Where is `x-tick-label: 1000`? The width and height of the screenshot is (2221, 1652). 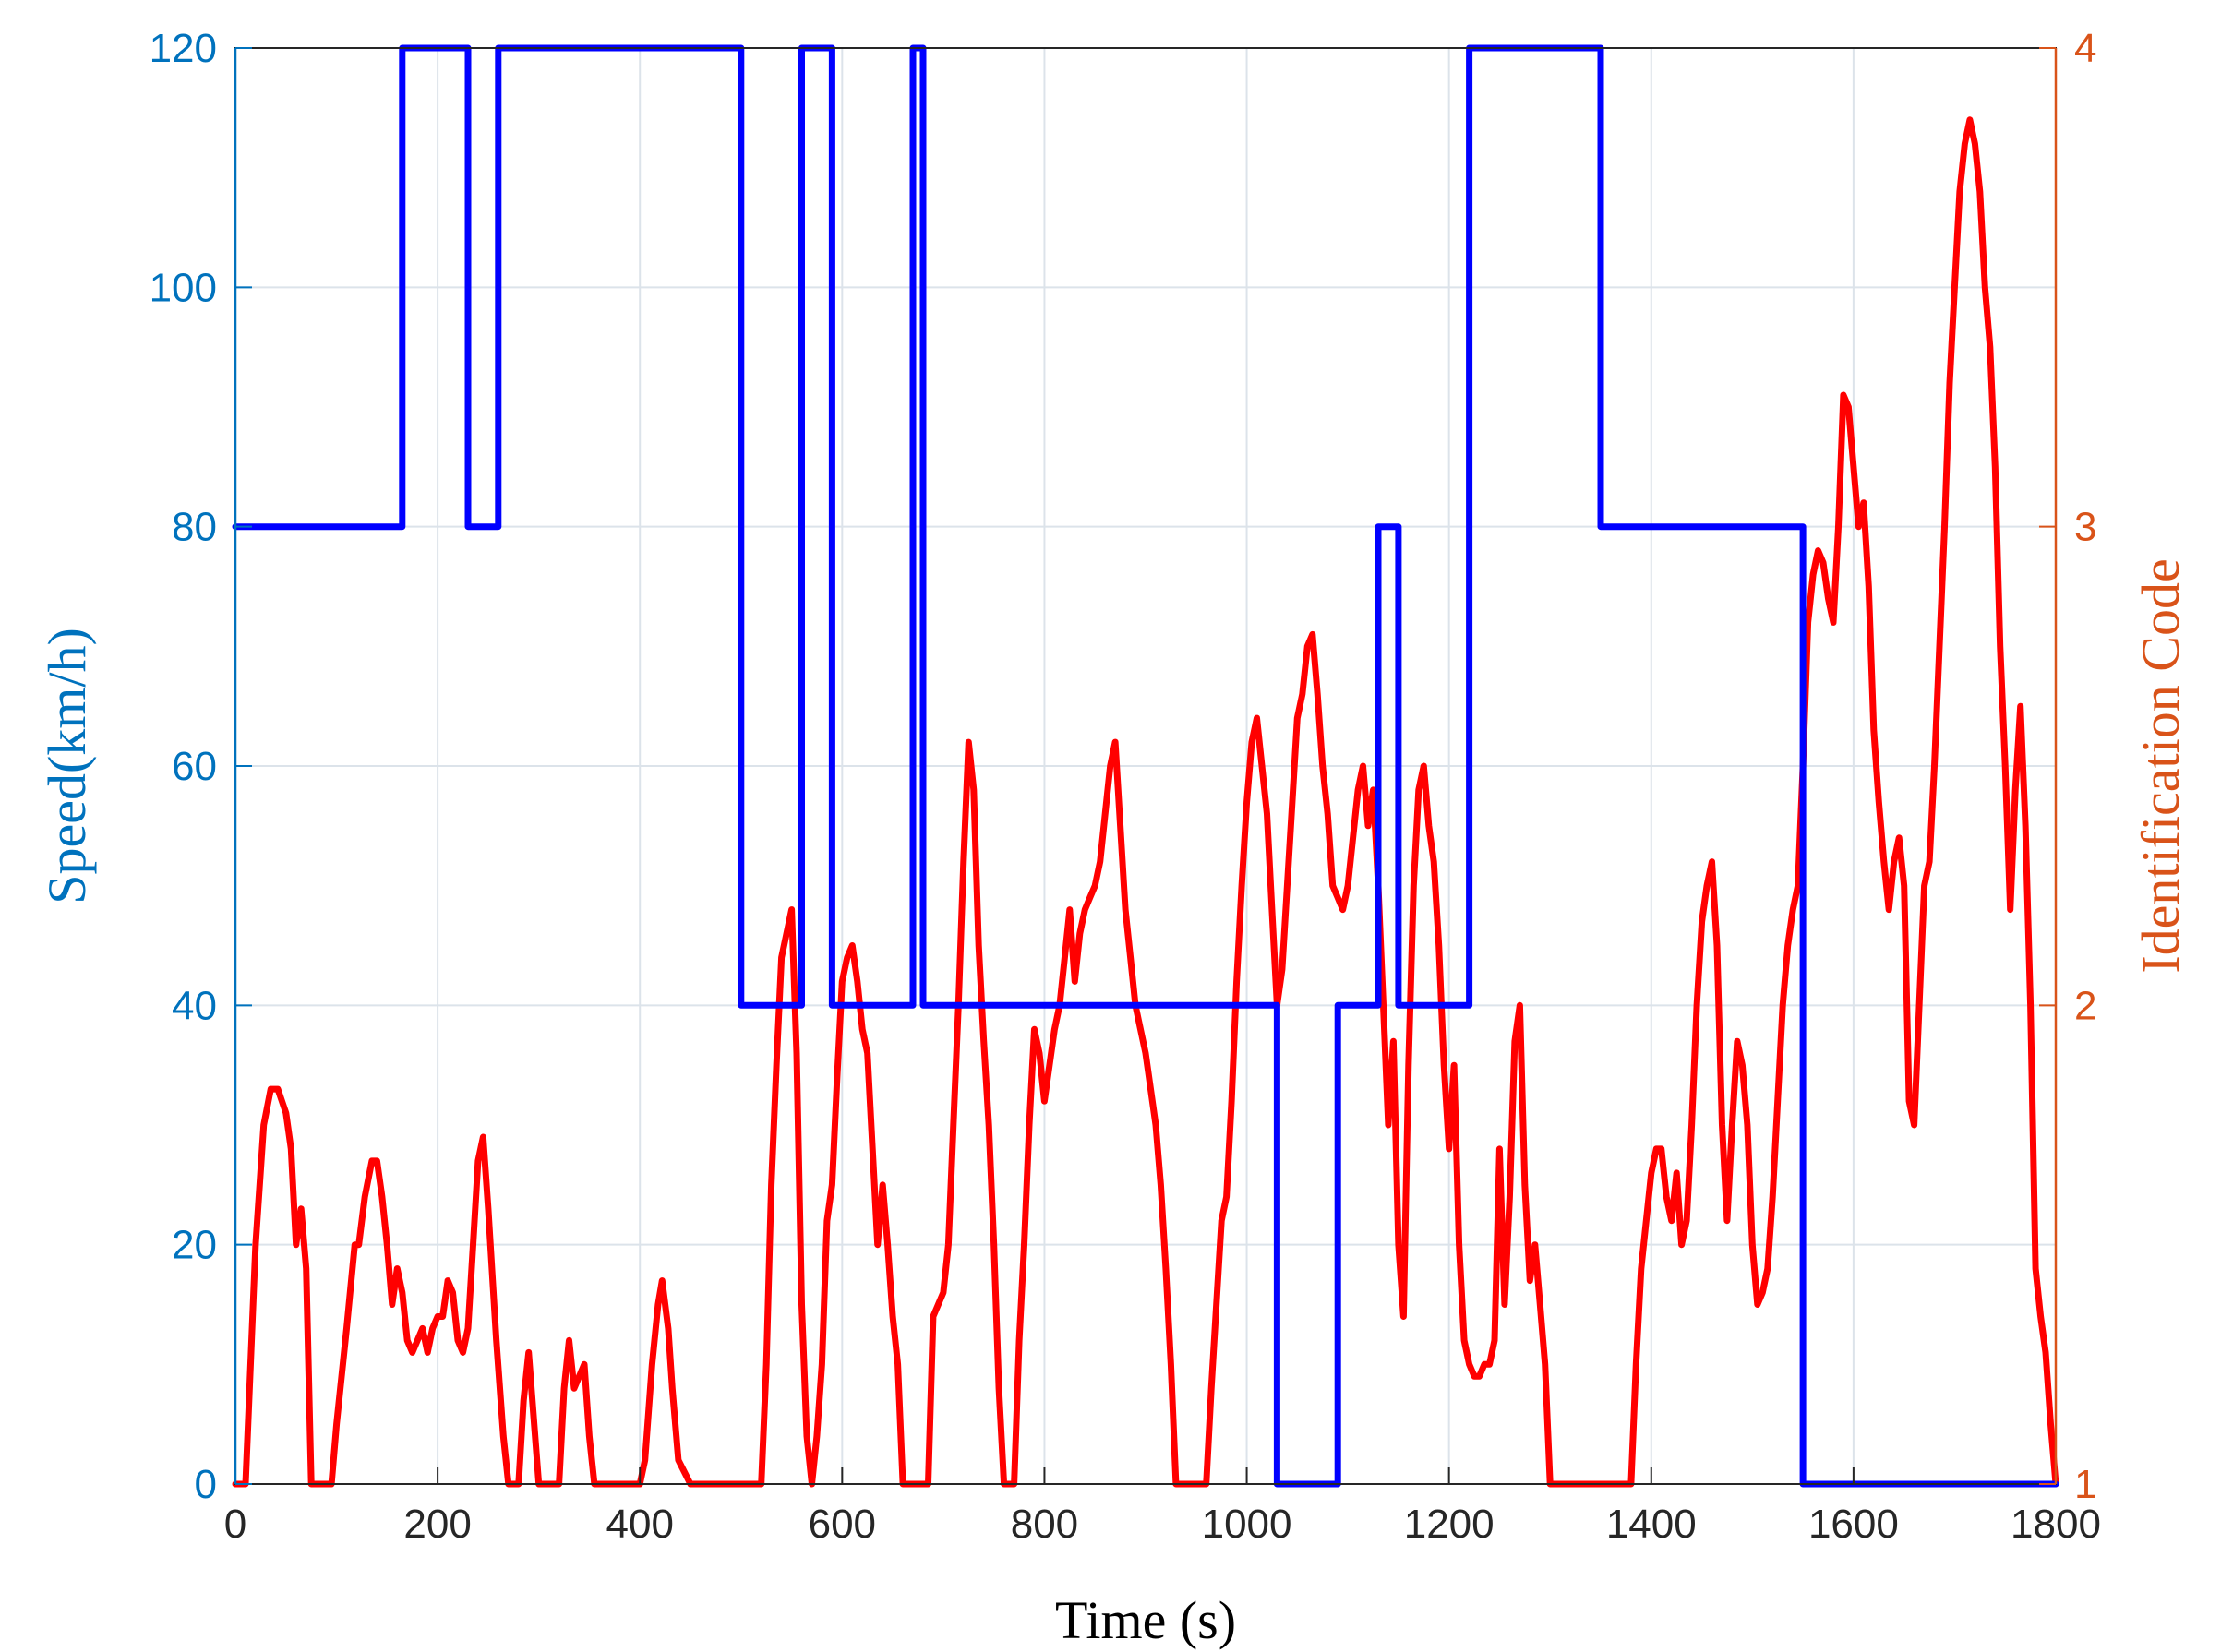 x-tick-label: 1000 is located at coordinates (1247, 1525).